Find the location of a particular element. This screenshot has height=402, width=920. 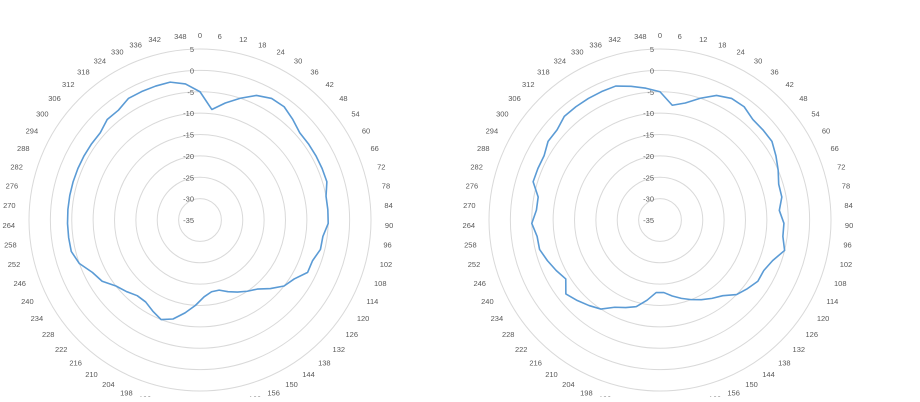

radial-tick-label: -35 is located at coordinates (188, 220).